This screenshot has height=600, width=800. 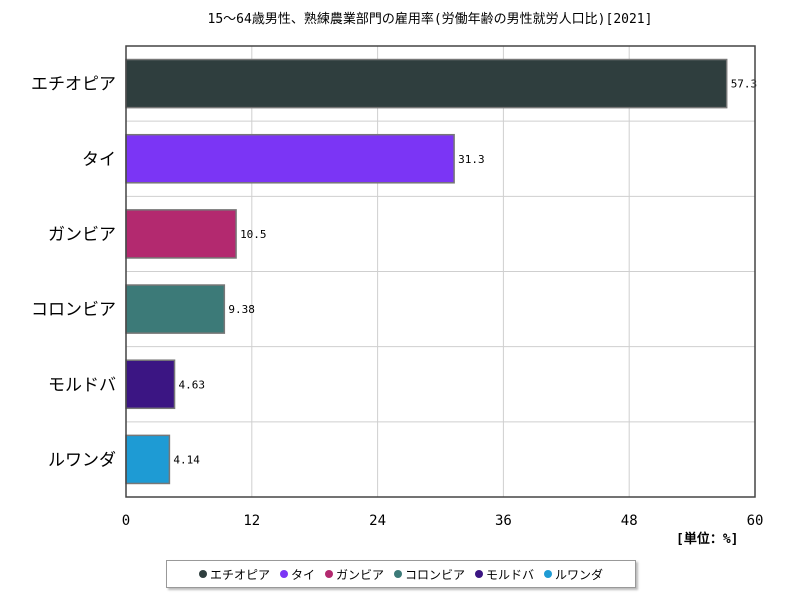 I want to click on category-label: ルワンダ, so click(x=82, y=460).